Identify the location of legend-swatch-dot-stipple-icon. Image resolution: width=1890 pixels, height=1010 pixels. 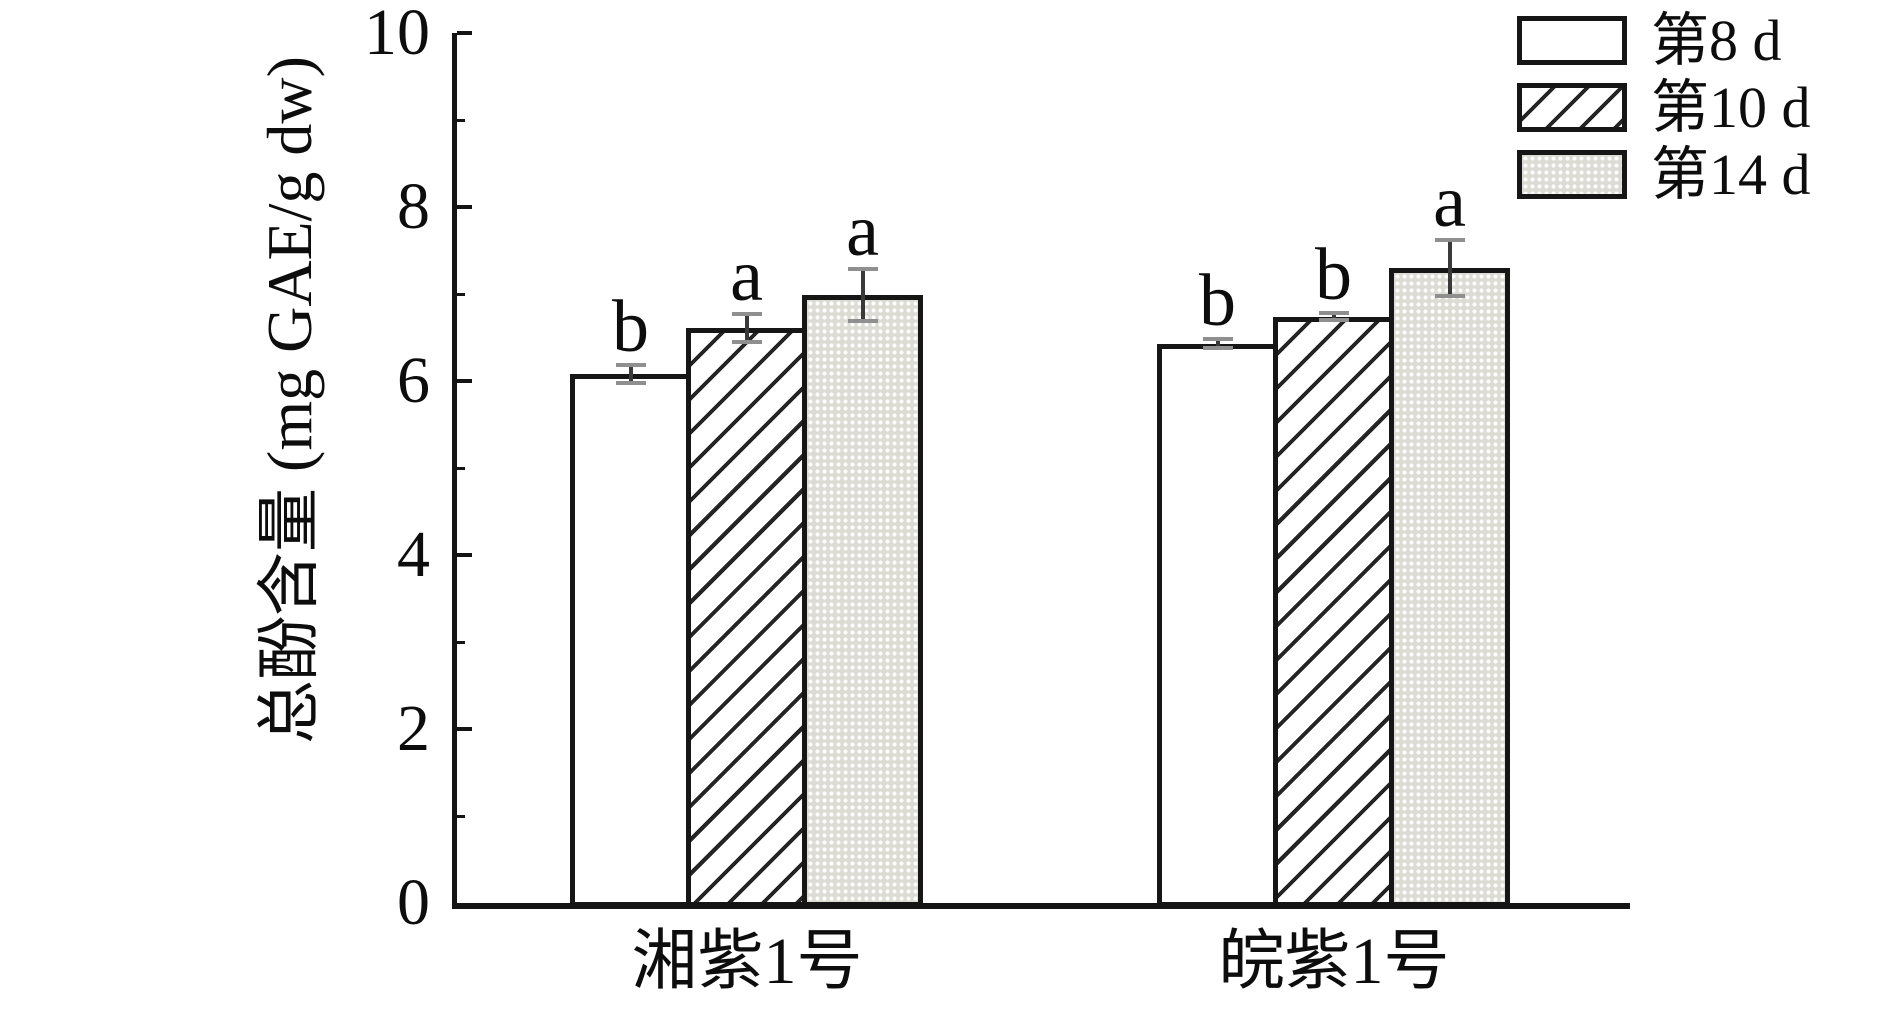
(1572, 174).